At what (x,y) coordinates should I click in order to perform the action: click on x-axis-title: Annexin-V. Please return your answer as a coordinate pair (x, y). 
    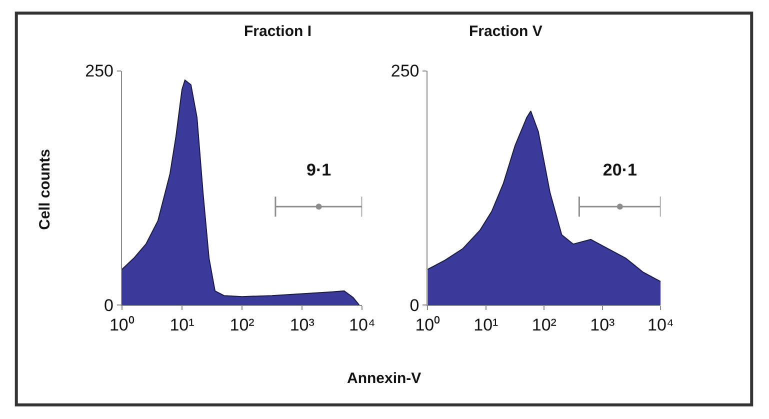
    Looking at the image, I should click on (384, 378).